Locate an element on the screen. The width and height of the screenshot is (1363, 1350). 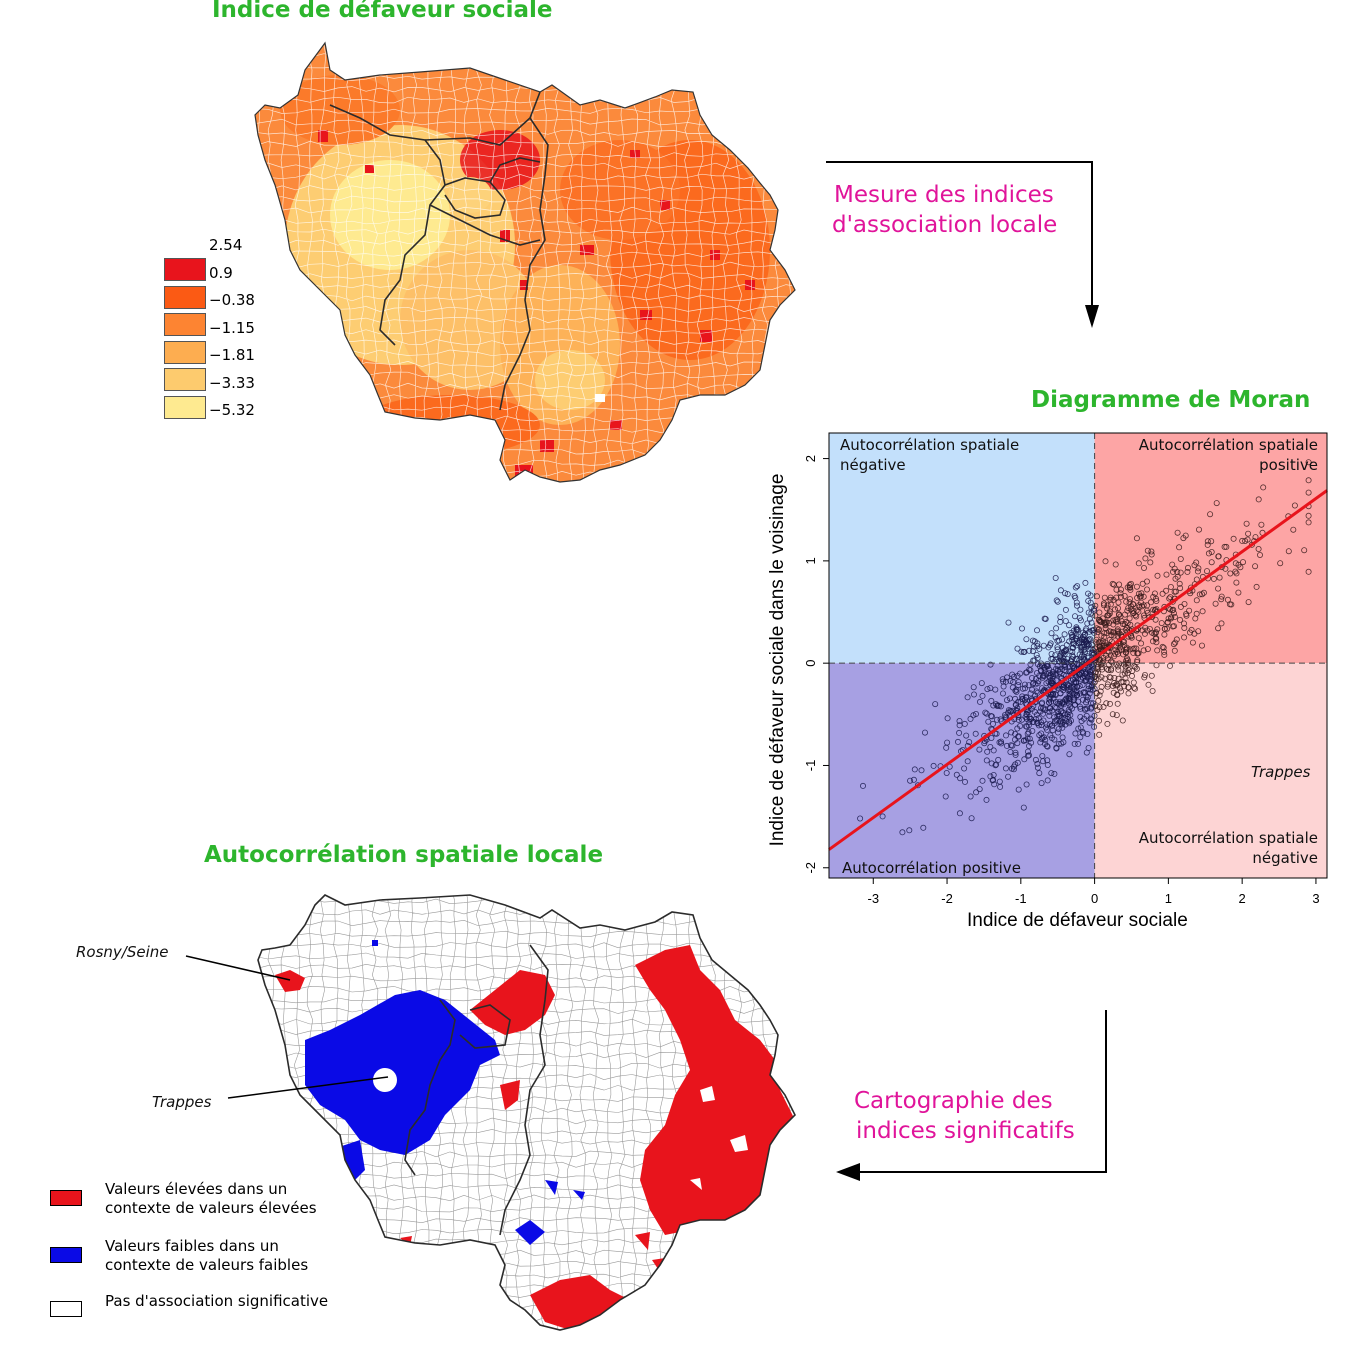
legend-break-0: 2.54 is located at coordinates (226, 245).